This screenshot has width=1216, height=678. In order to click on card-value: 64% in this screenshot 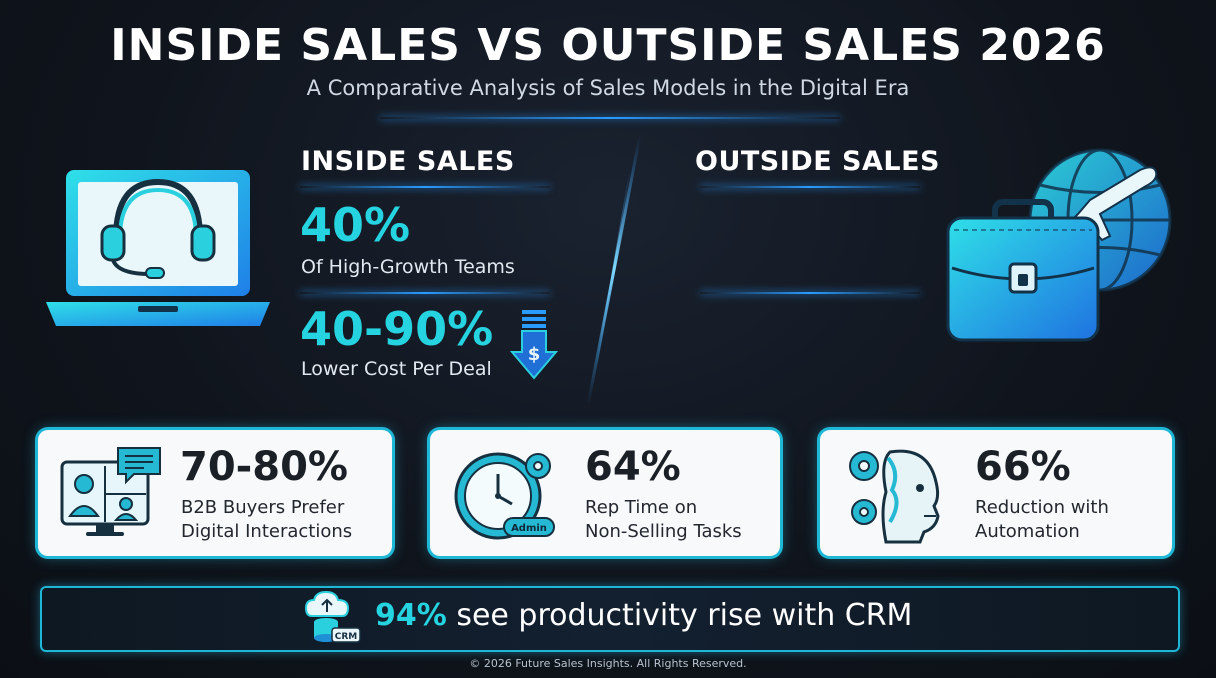, I will do `click(633, 467)`.